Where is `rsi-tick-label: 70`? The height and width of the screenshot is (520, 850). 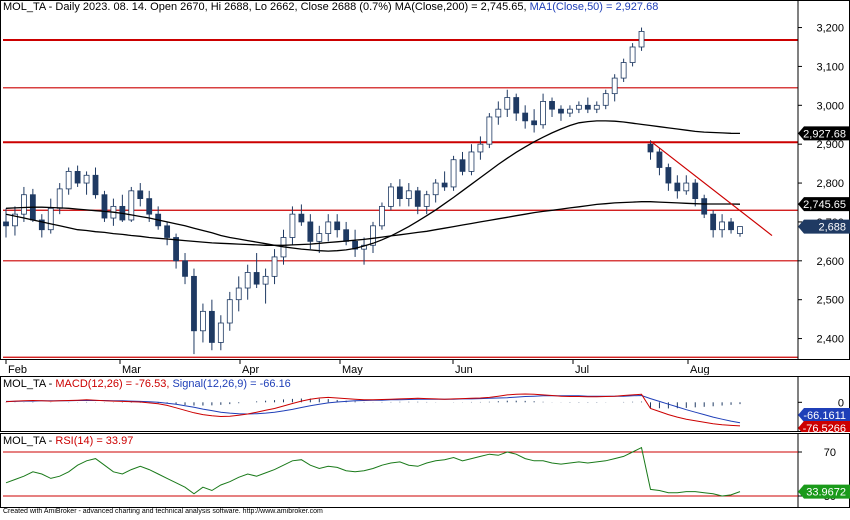
rsi-tick-label: 70 is located at coordinates (830, 453).